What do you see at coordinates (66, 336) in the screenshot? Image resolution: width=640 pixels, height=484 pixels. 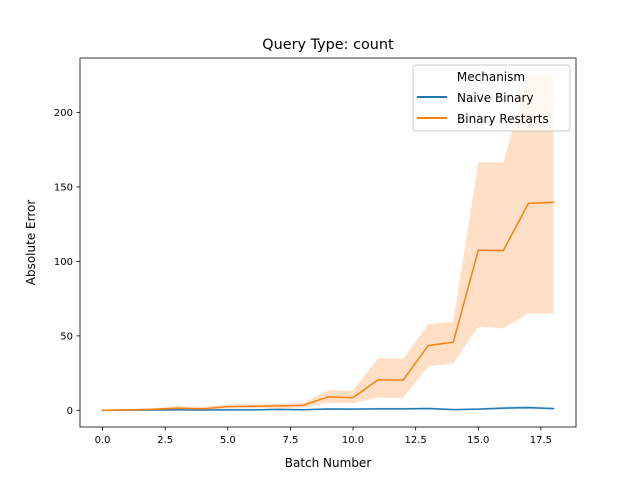 I see `y-tick-label: 50` at bounding box center [66, 336].